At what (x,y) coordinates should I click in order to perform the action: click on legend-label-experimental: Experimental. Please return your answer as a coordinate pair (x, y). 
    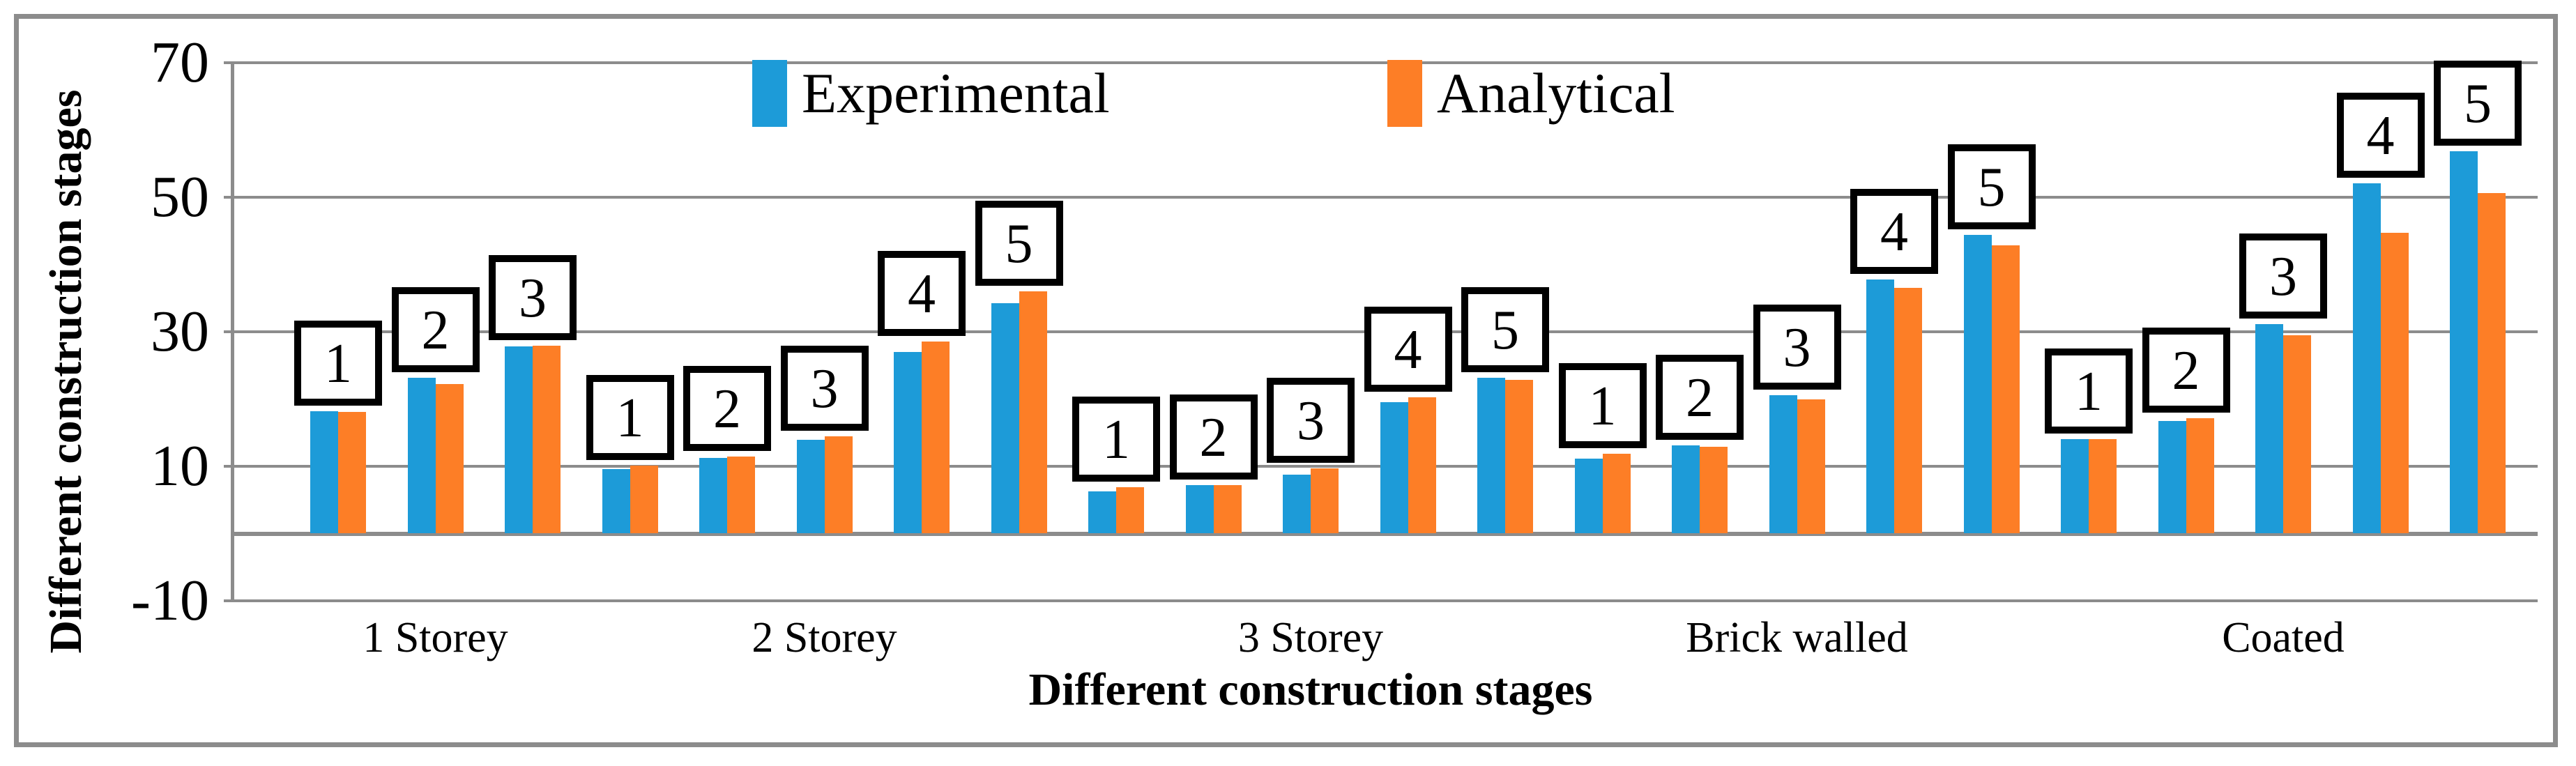
    Looking at the image, I should click on (956, 93).